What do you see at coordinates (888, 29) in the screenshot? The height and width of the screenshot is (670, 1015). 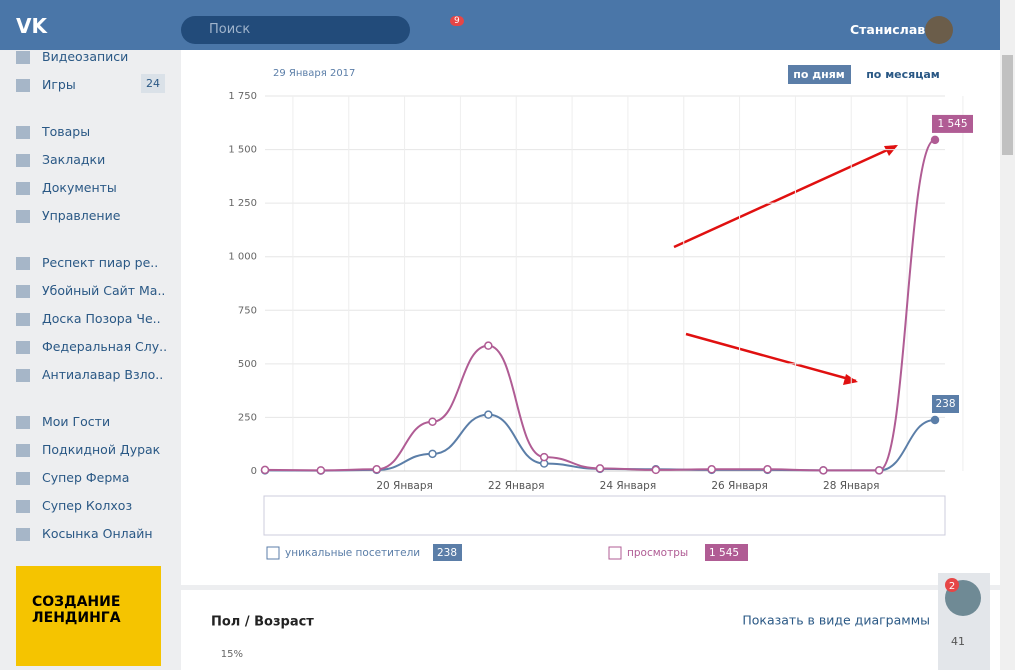 I see `user-name: Станислав` at bounding box center [888, 29].